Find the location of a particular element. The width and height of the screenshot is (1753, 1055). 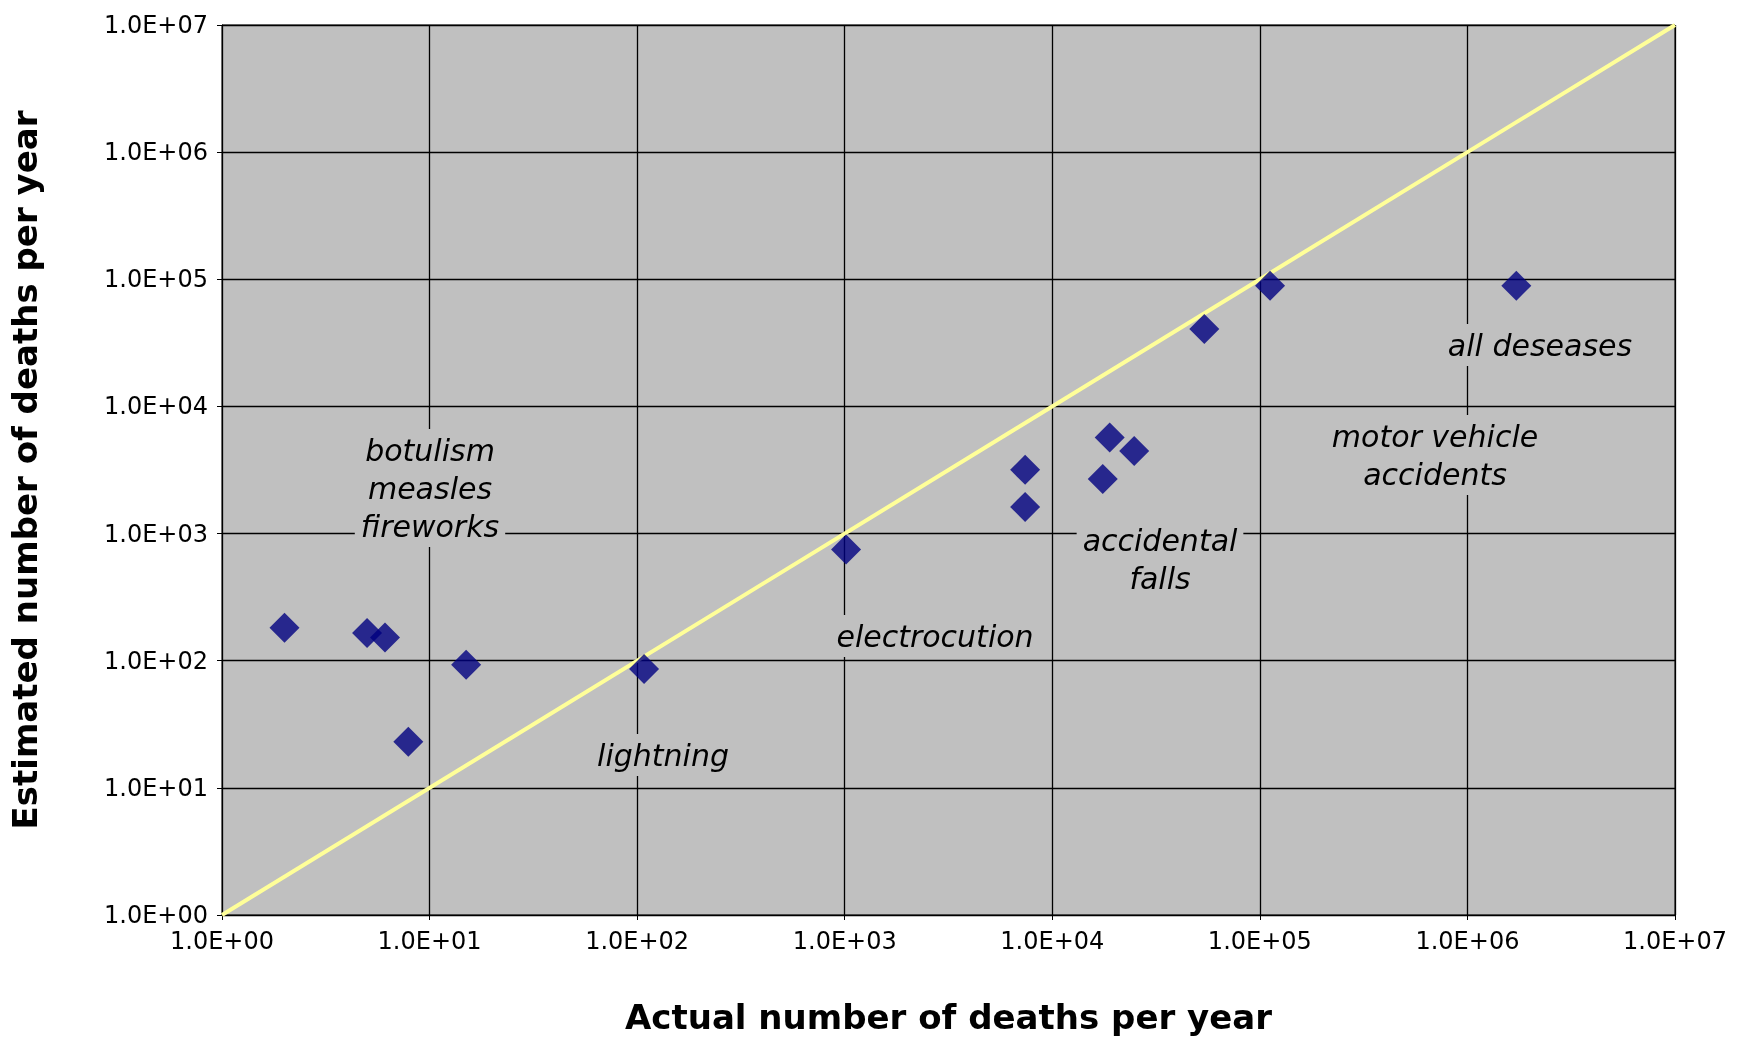

x-tick-label: 1.0E+03 is located at coordinates (844, 941).